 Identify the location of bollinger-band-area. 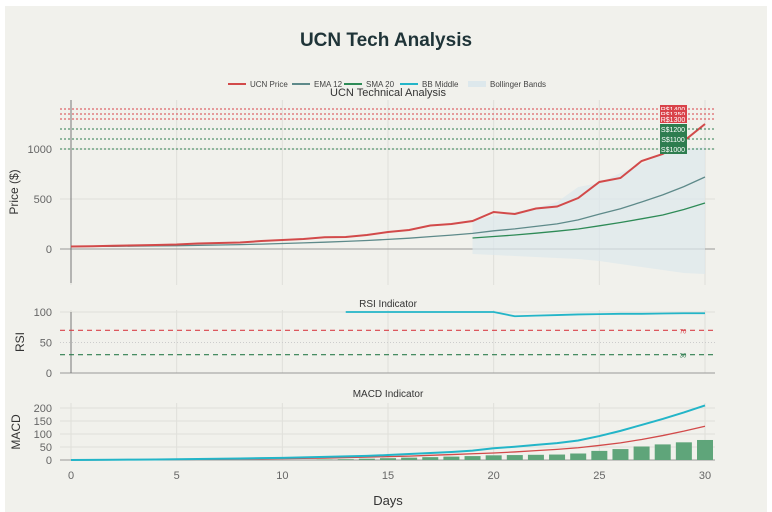
(588, 210).